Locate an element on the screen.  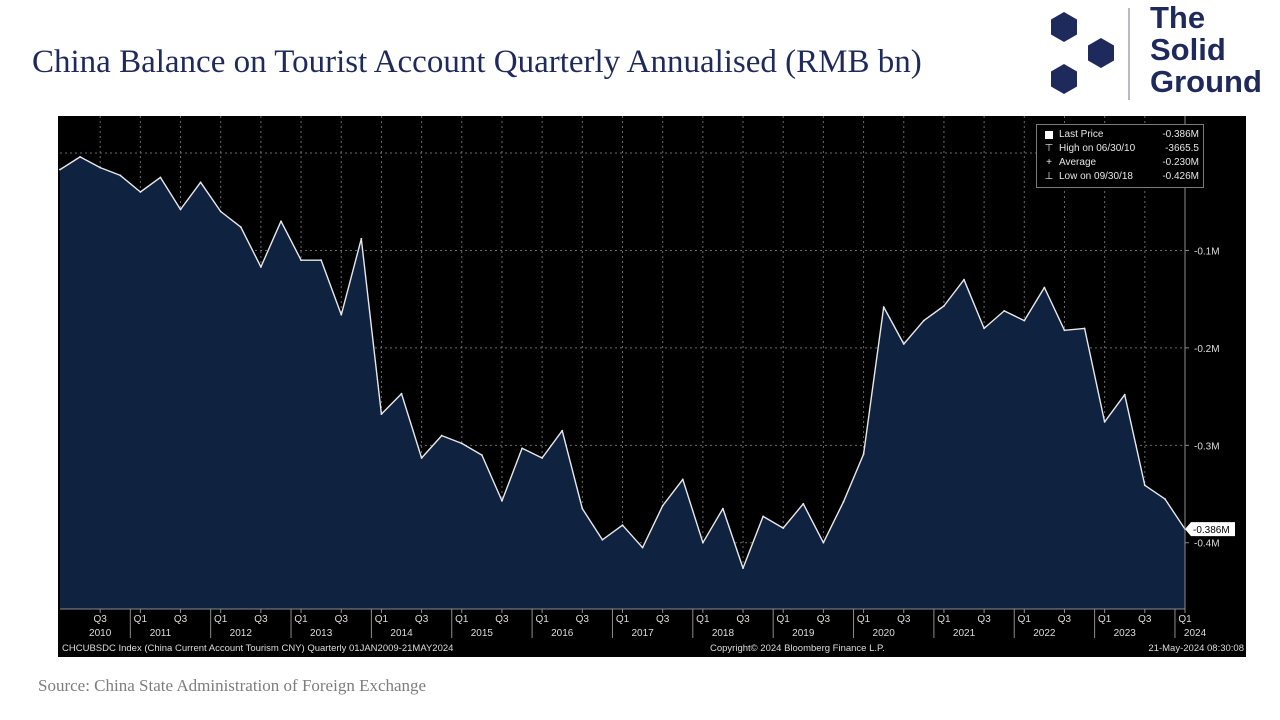
footer-copyright: Copyright© 2024 Bloomberg Finance L.P. is located at coordinates (797, 648).